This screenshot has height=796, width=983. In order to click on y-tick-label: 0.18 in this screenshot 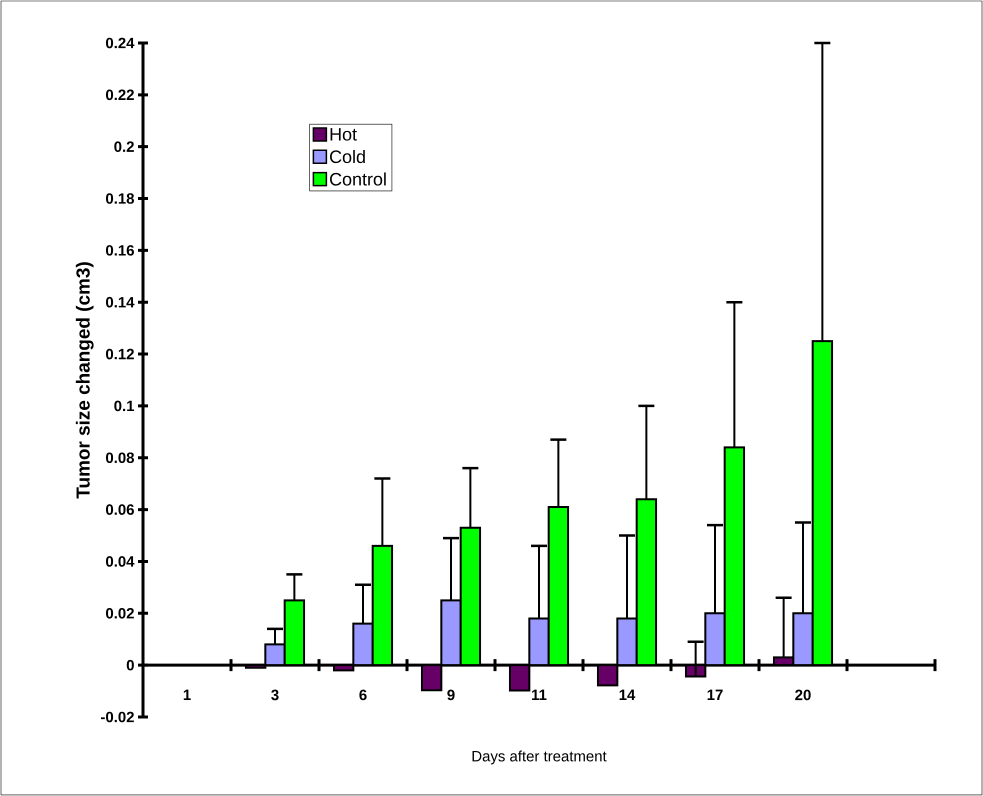, I will do `click(120, 198)`.